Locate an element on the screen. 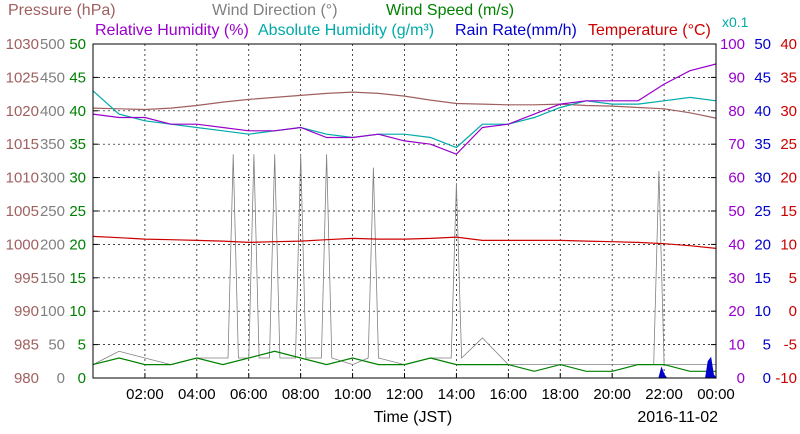 The image size is (800, 434). wind-speed-tick: 0 is located at coordinates (82, 378).